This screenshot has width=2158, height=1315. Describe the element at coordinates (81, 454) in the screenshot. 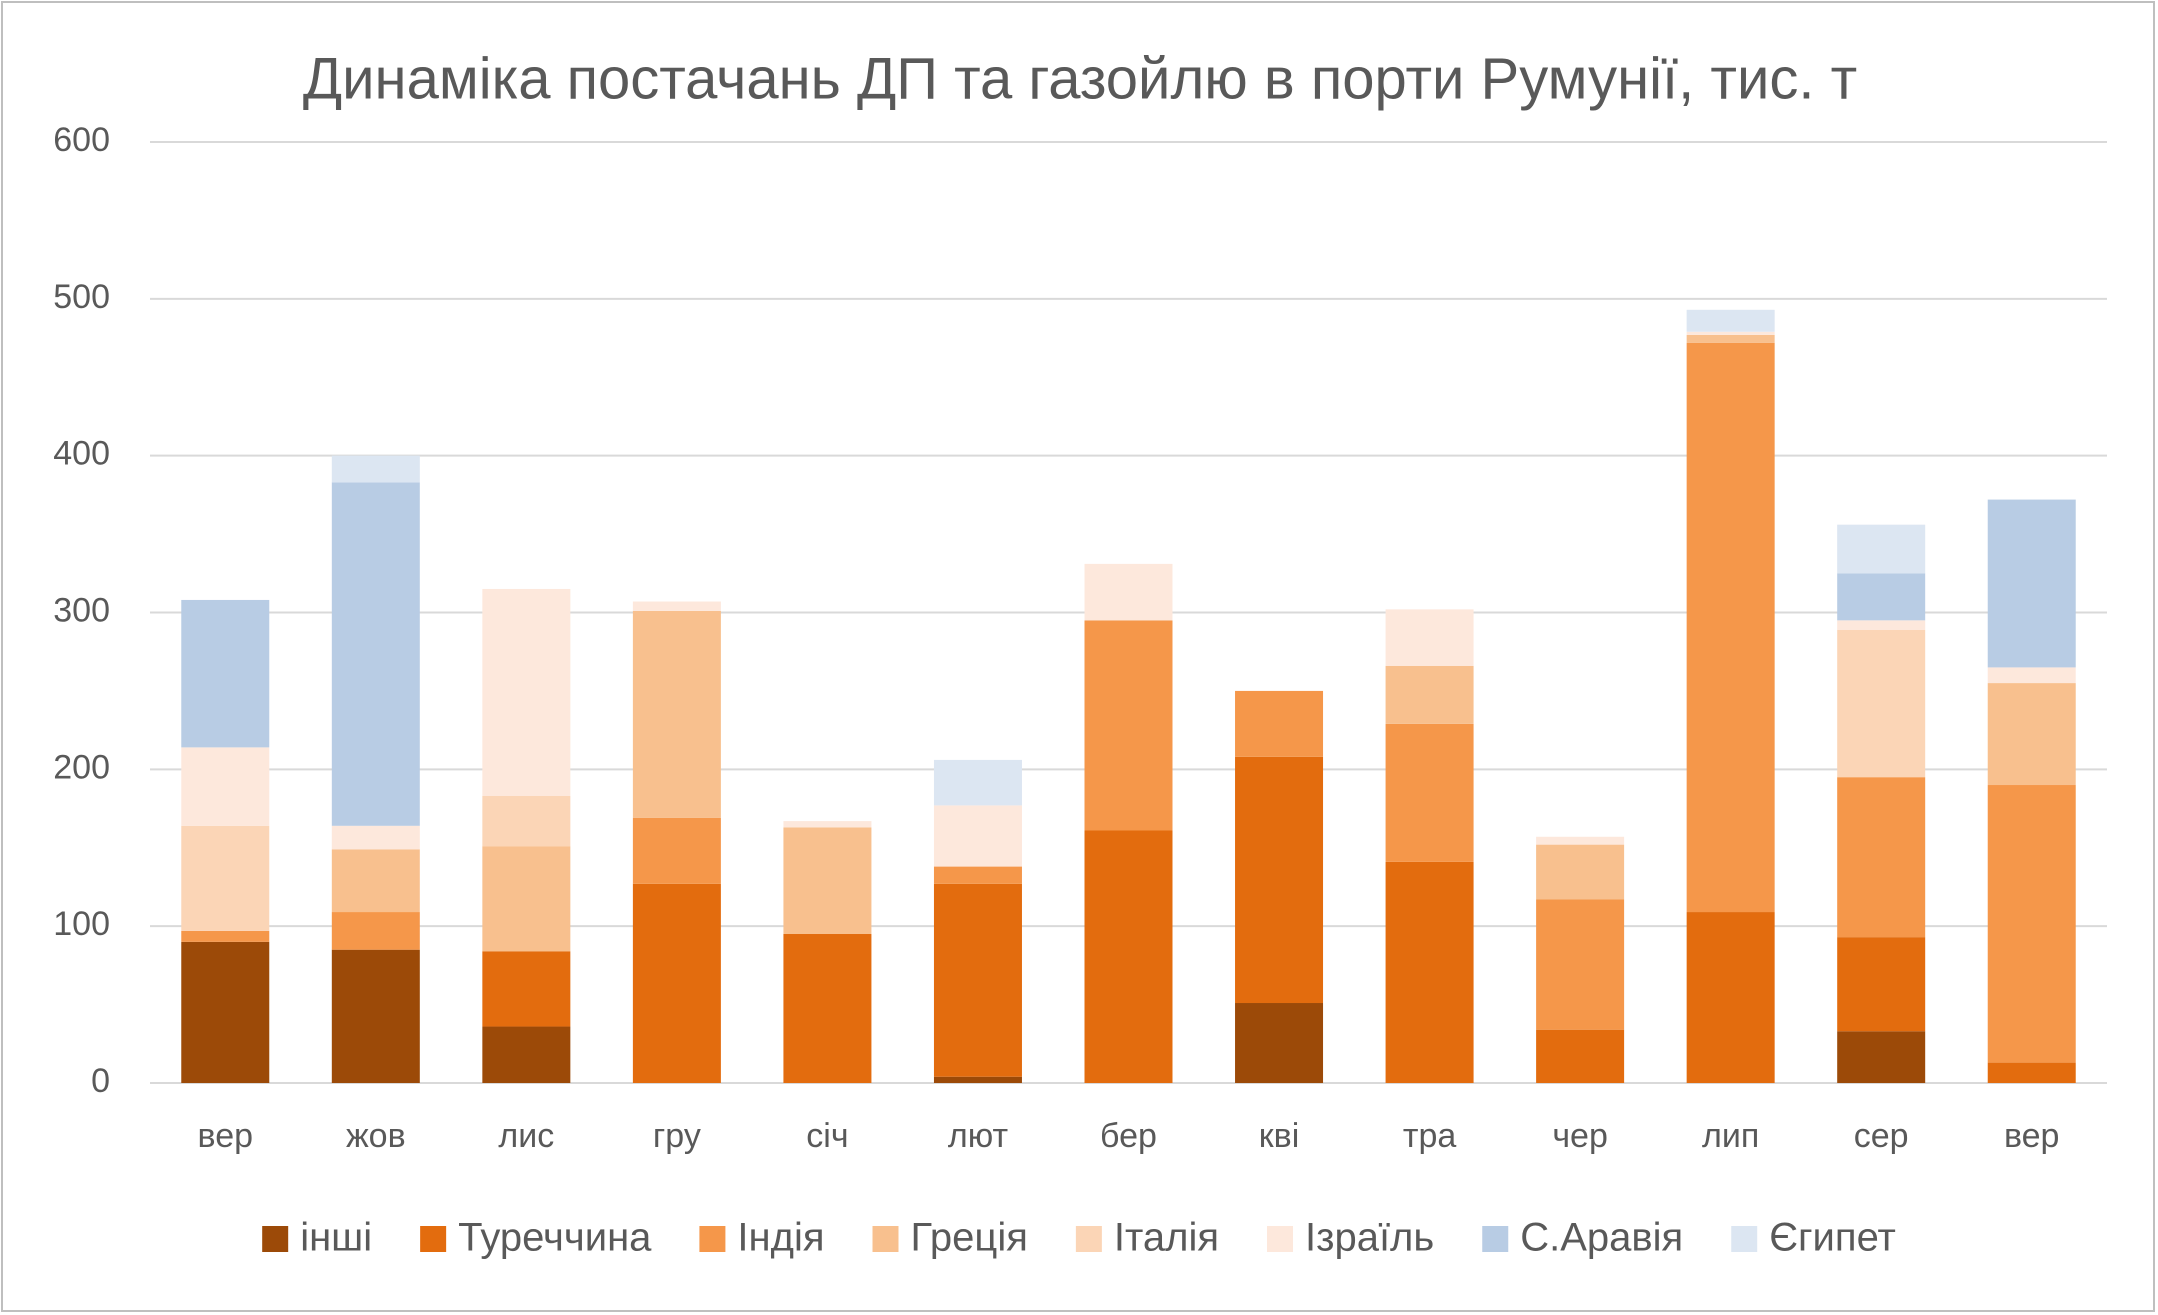

I see `y-tick-label: 400` at that location.